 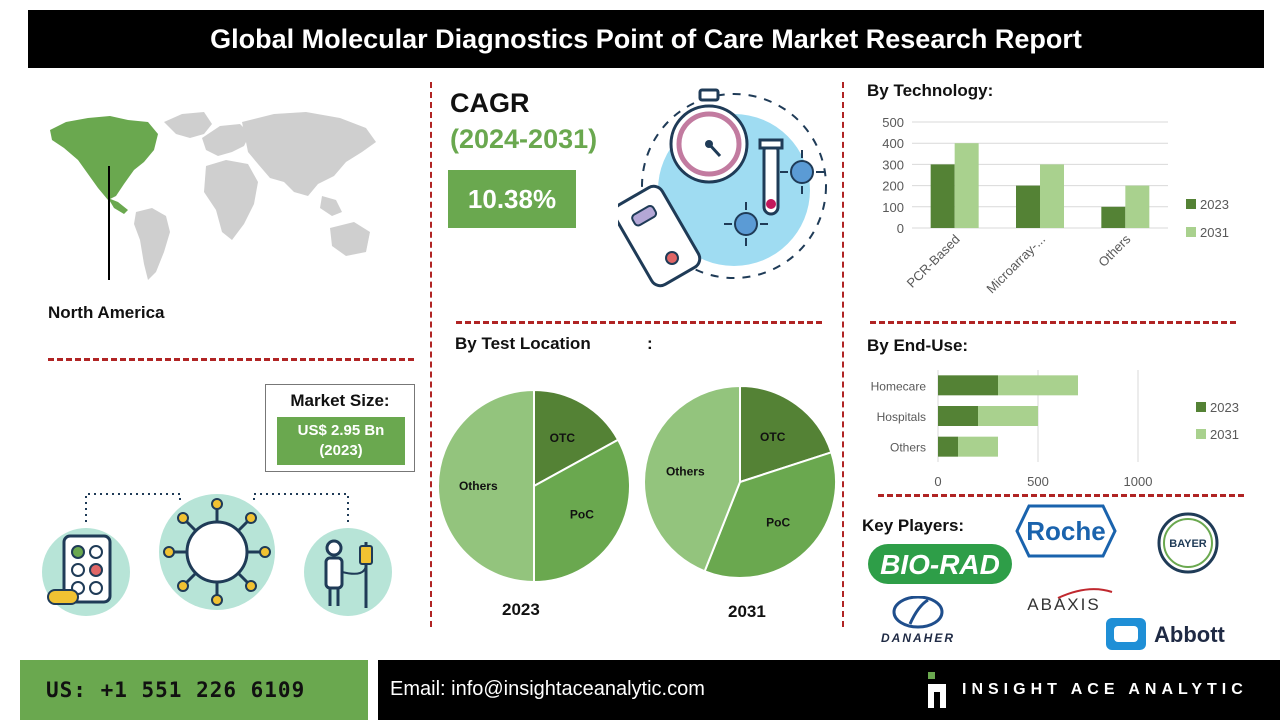 I want to click on region-pointer, so click(x=109, y=223).